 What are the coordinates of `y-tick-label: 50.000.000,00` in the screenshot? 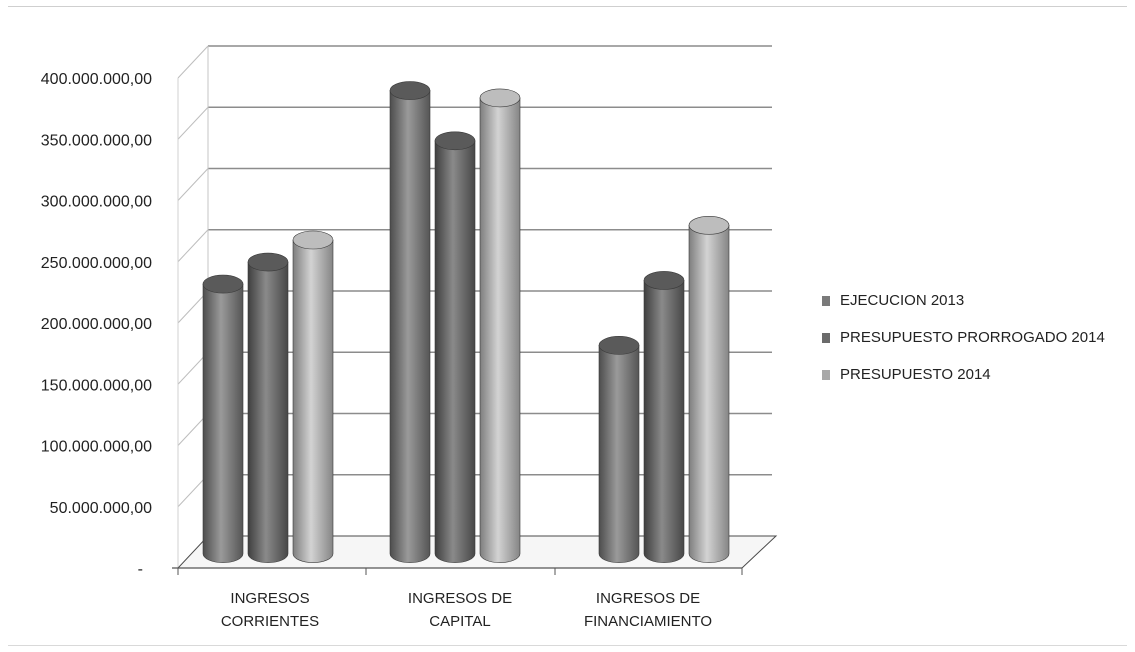 It's located at (101, 508).